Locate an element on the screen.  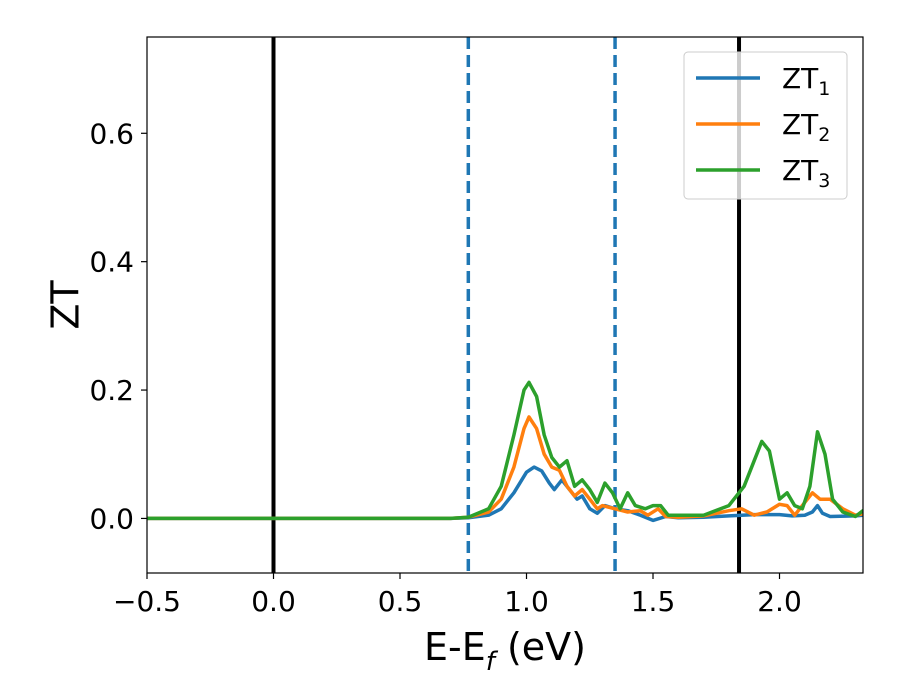
y-axis-title: ZT is located at coordinates (66, 305).